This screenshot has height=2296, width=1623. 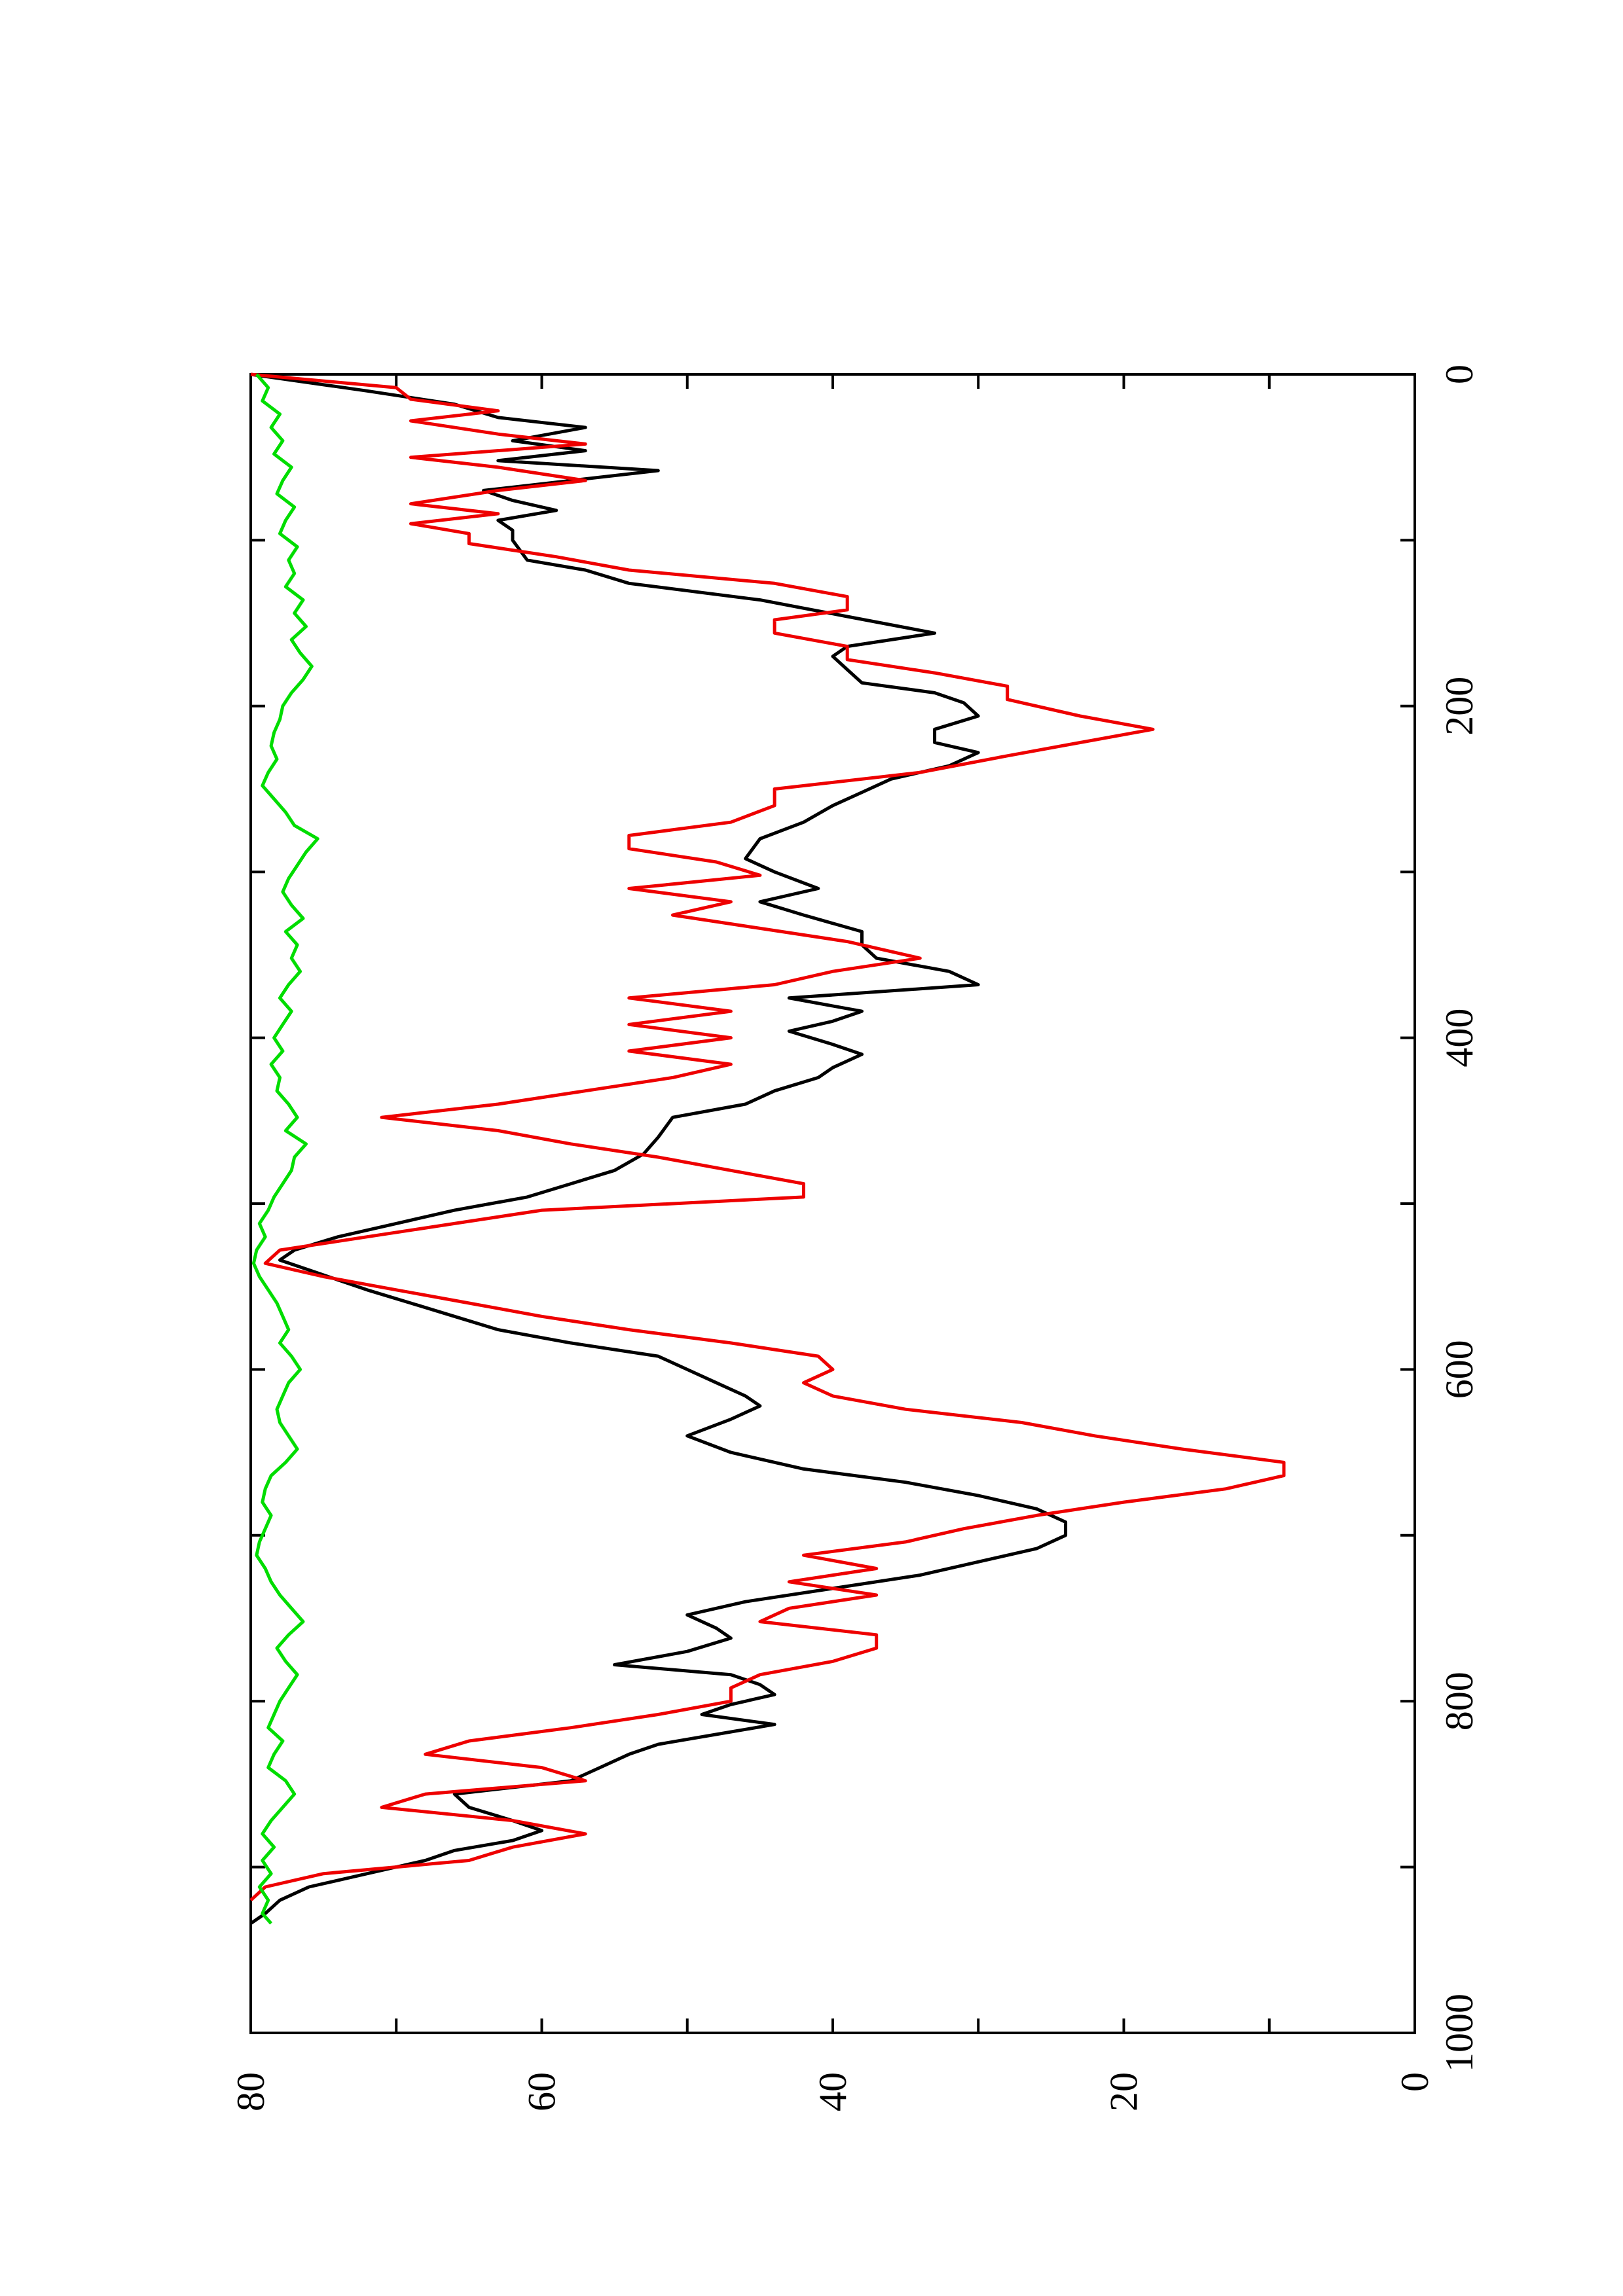 What do you see at coordinates (1459, 374) in the screenshot?
I see `x-tick-label: 0` at bounding box center [1459, 374].